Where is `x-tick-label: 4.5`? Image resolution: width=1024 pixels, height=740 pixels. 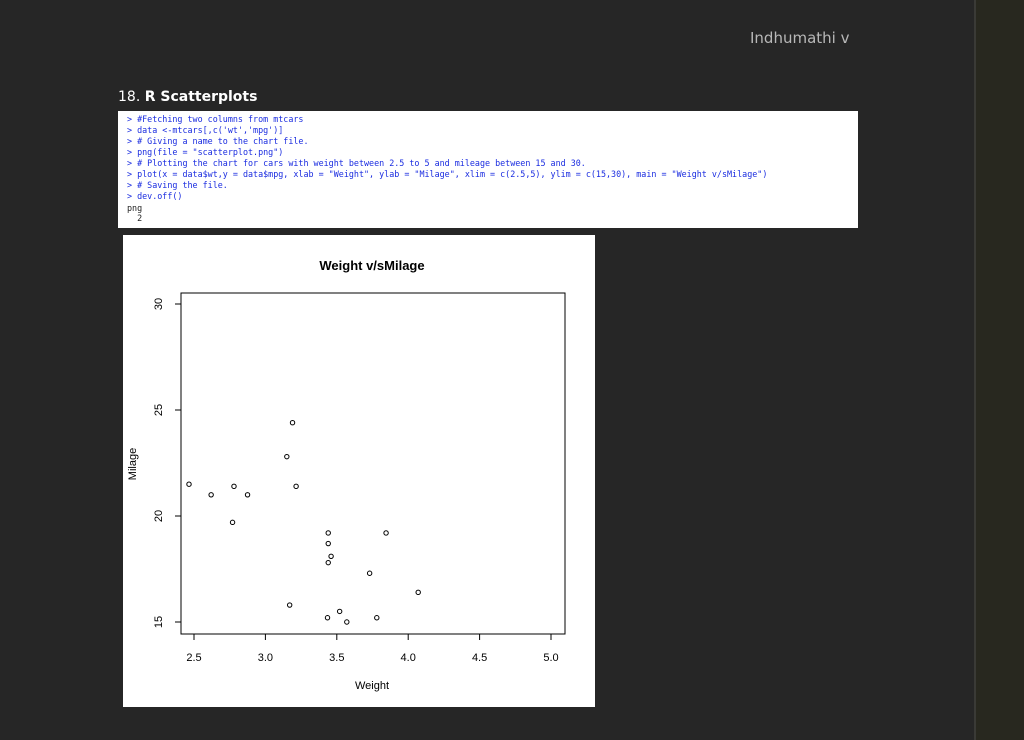
x-tick-label: 4.5 is located at coordinates (479, 658).